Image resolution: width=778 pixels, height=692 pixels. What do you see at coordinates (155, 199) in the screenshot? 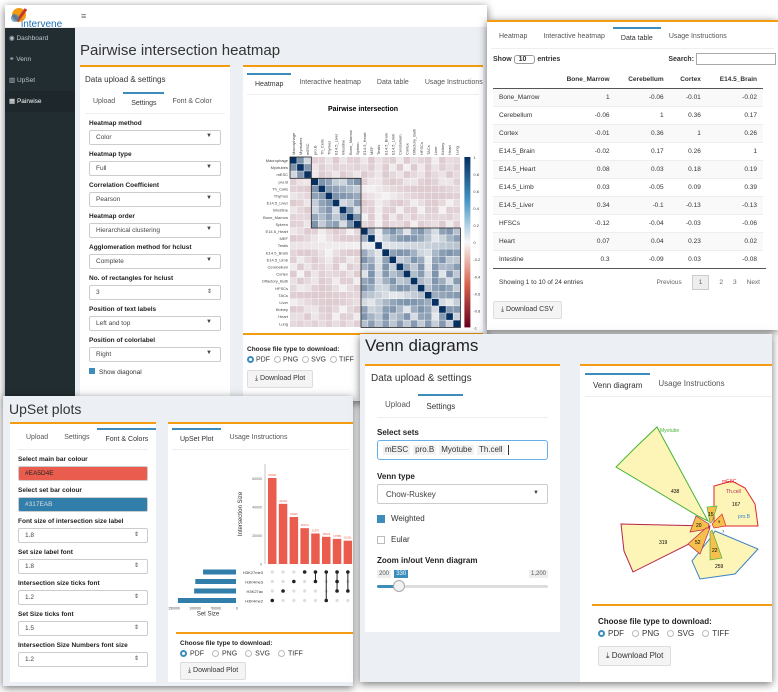
I see `field-input: Pearson ▼` at bounding box center [155, 199].